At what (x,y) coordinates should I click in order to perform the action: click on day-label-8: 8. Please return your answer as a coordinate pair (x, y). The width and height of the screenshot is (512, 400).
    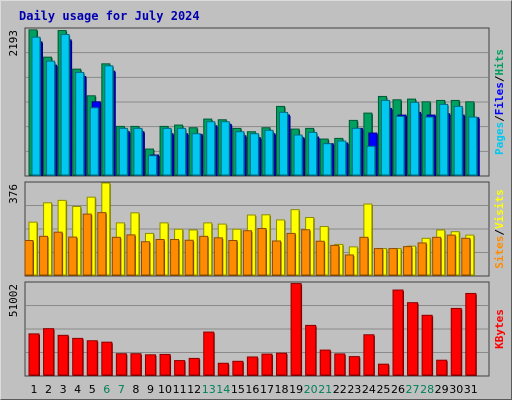
    Looking at the image, I should click on (135, 389).